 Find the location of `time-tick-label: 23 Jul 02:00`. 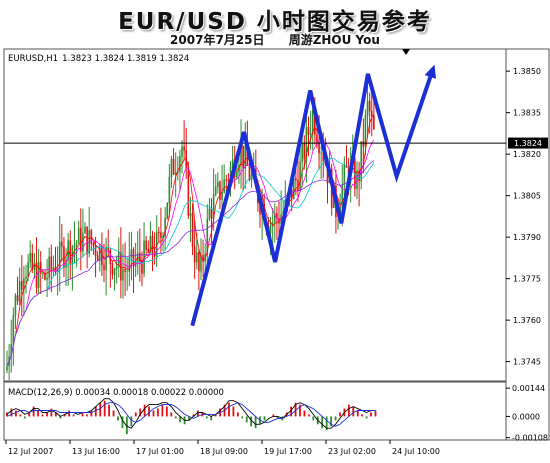

time-tick-label: 23 Jul 02:00 is located at coordinates (352, 451).